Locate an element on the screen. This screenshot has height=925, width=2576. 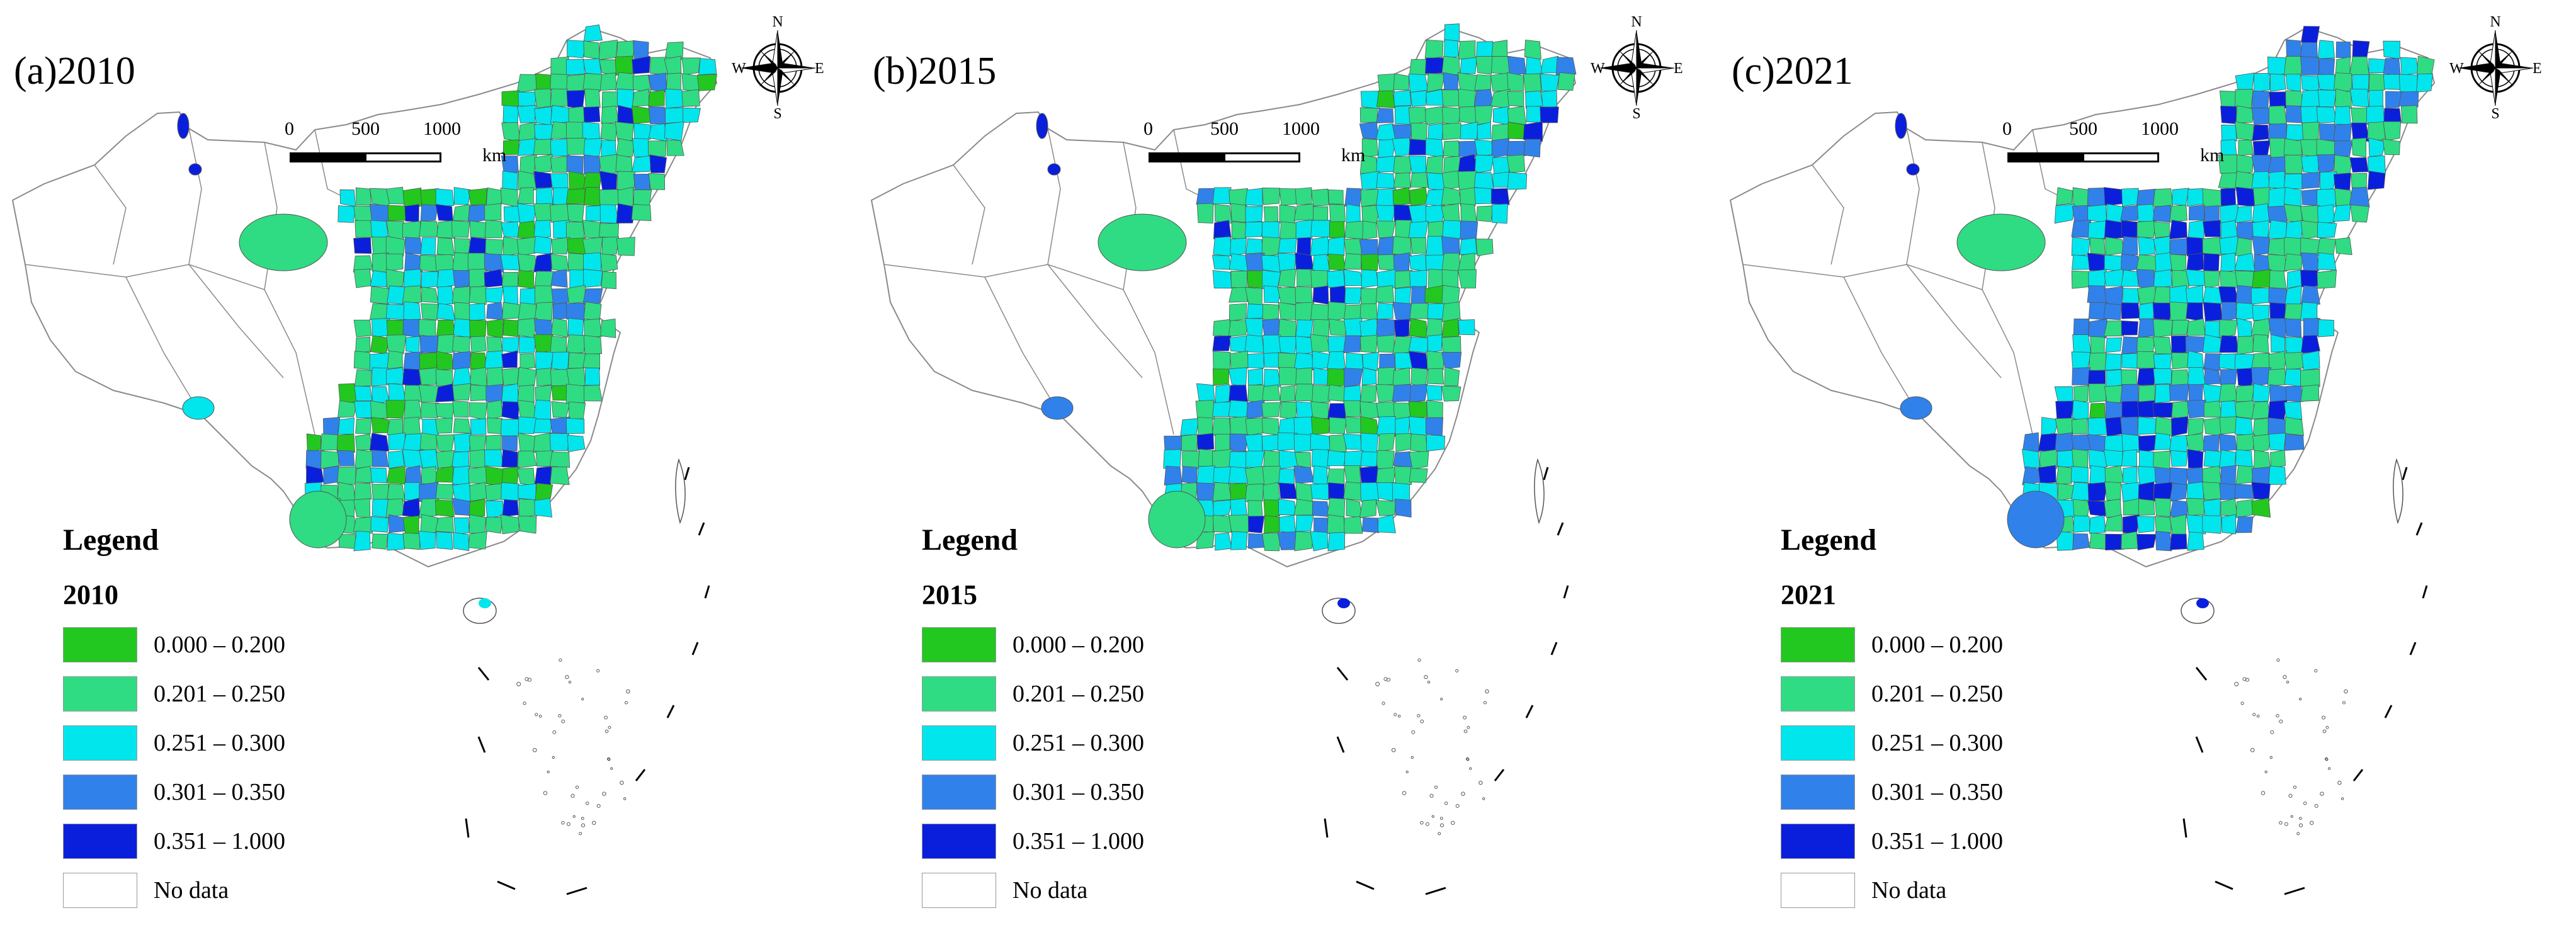
legend-swatch is located at coordinates (1818, 841).